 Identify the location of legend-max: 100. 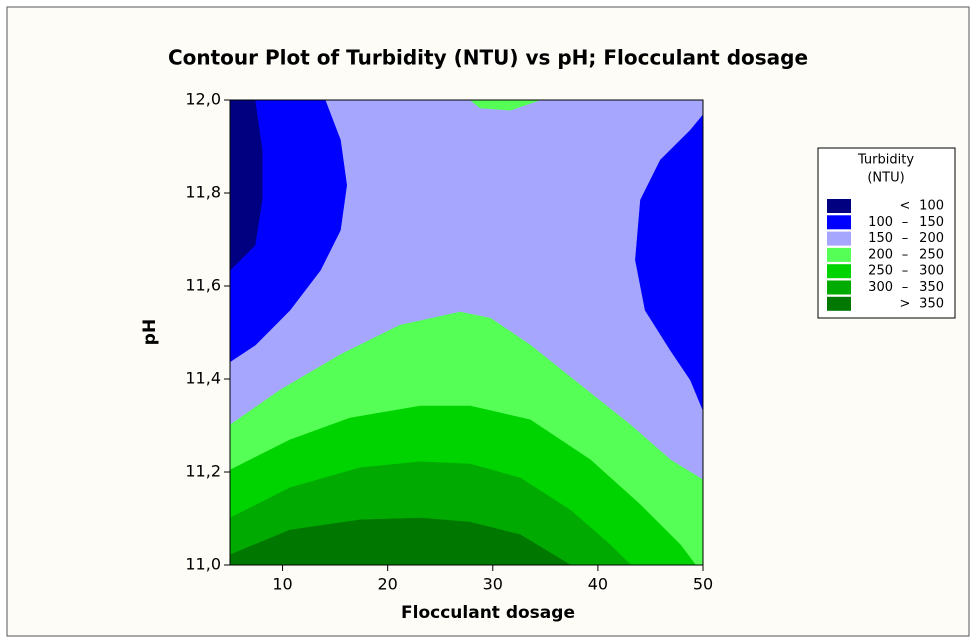
(931, 206).